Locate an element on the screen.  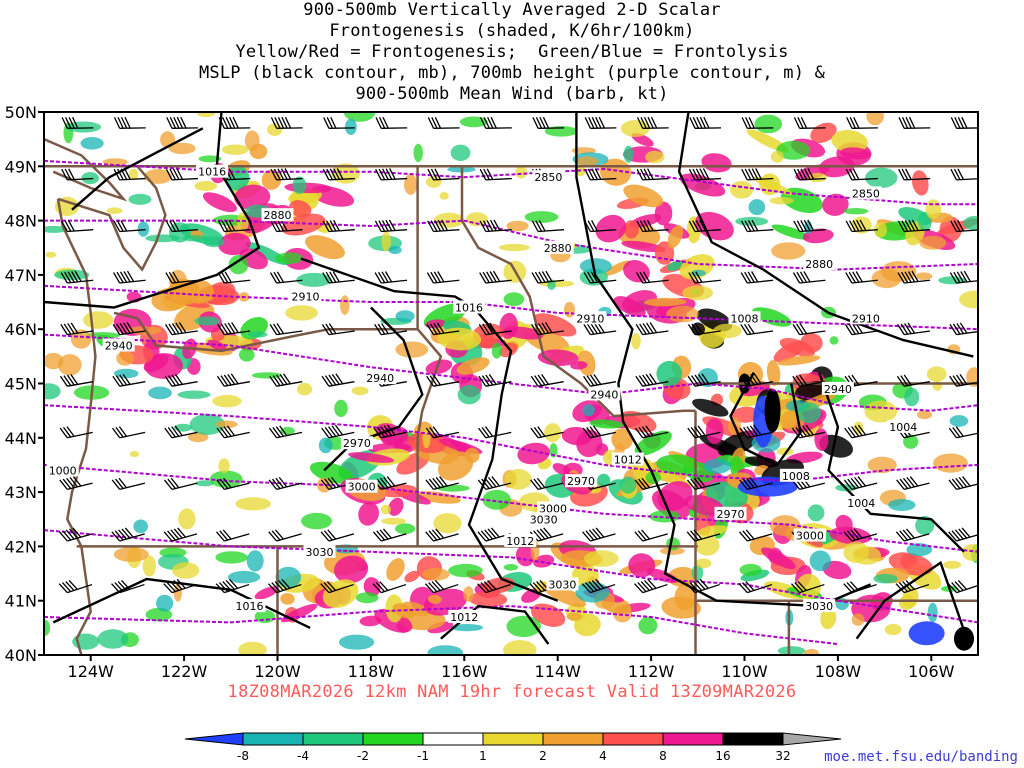
height-label: 2910 is located at coordinates (590, 318).